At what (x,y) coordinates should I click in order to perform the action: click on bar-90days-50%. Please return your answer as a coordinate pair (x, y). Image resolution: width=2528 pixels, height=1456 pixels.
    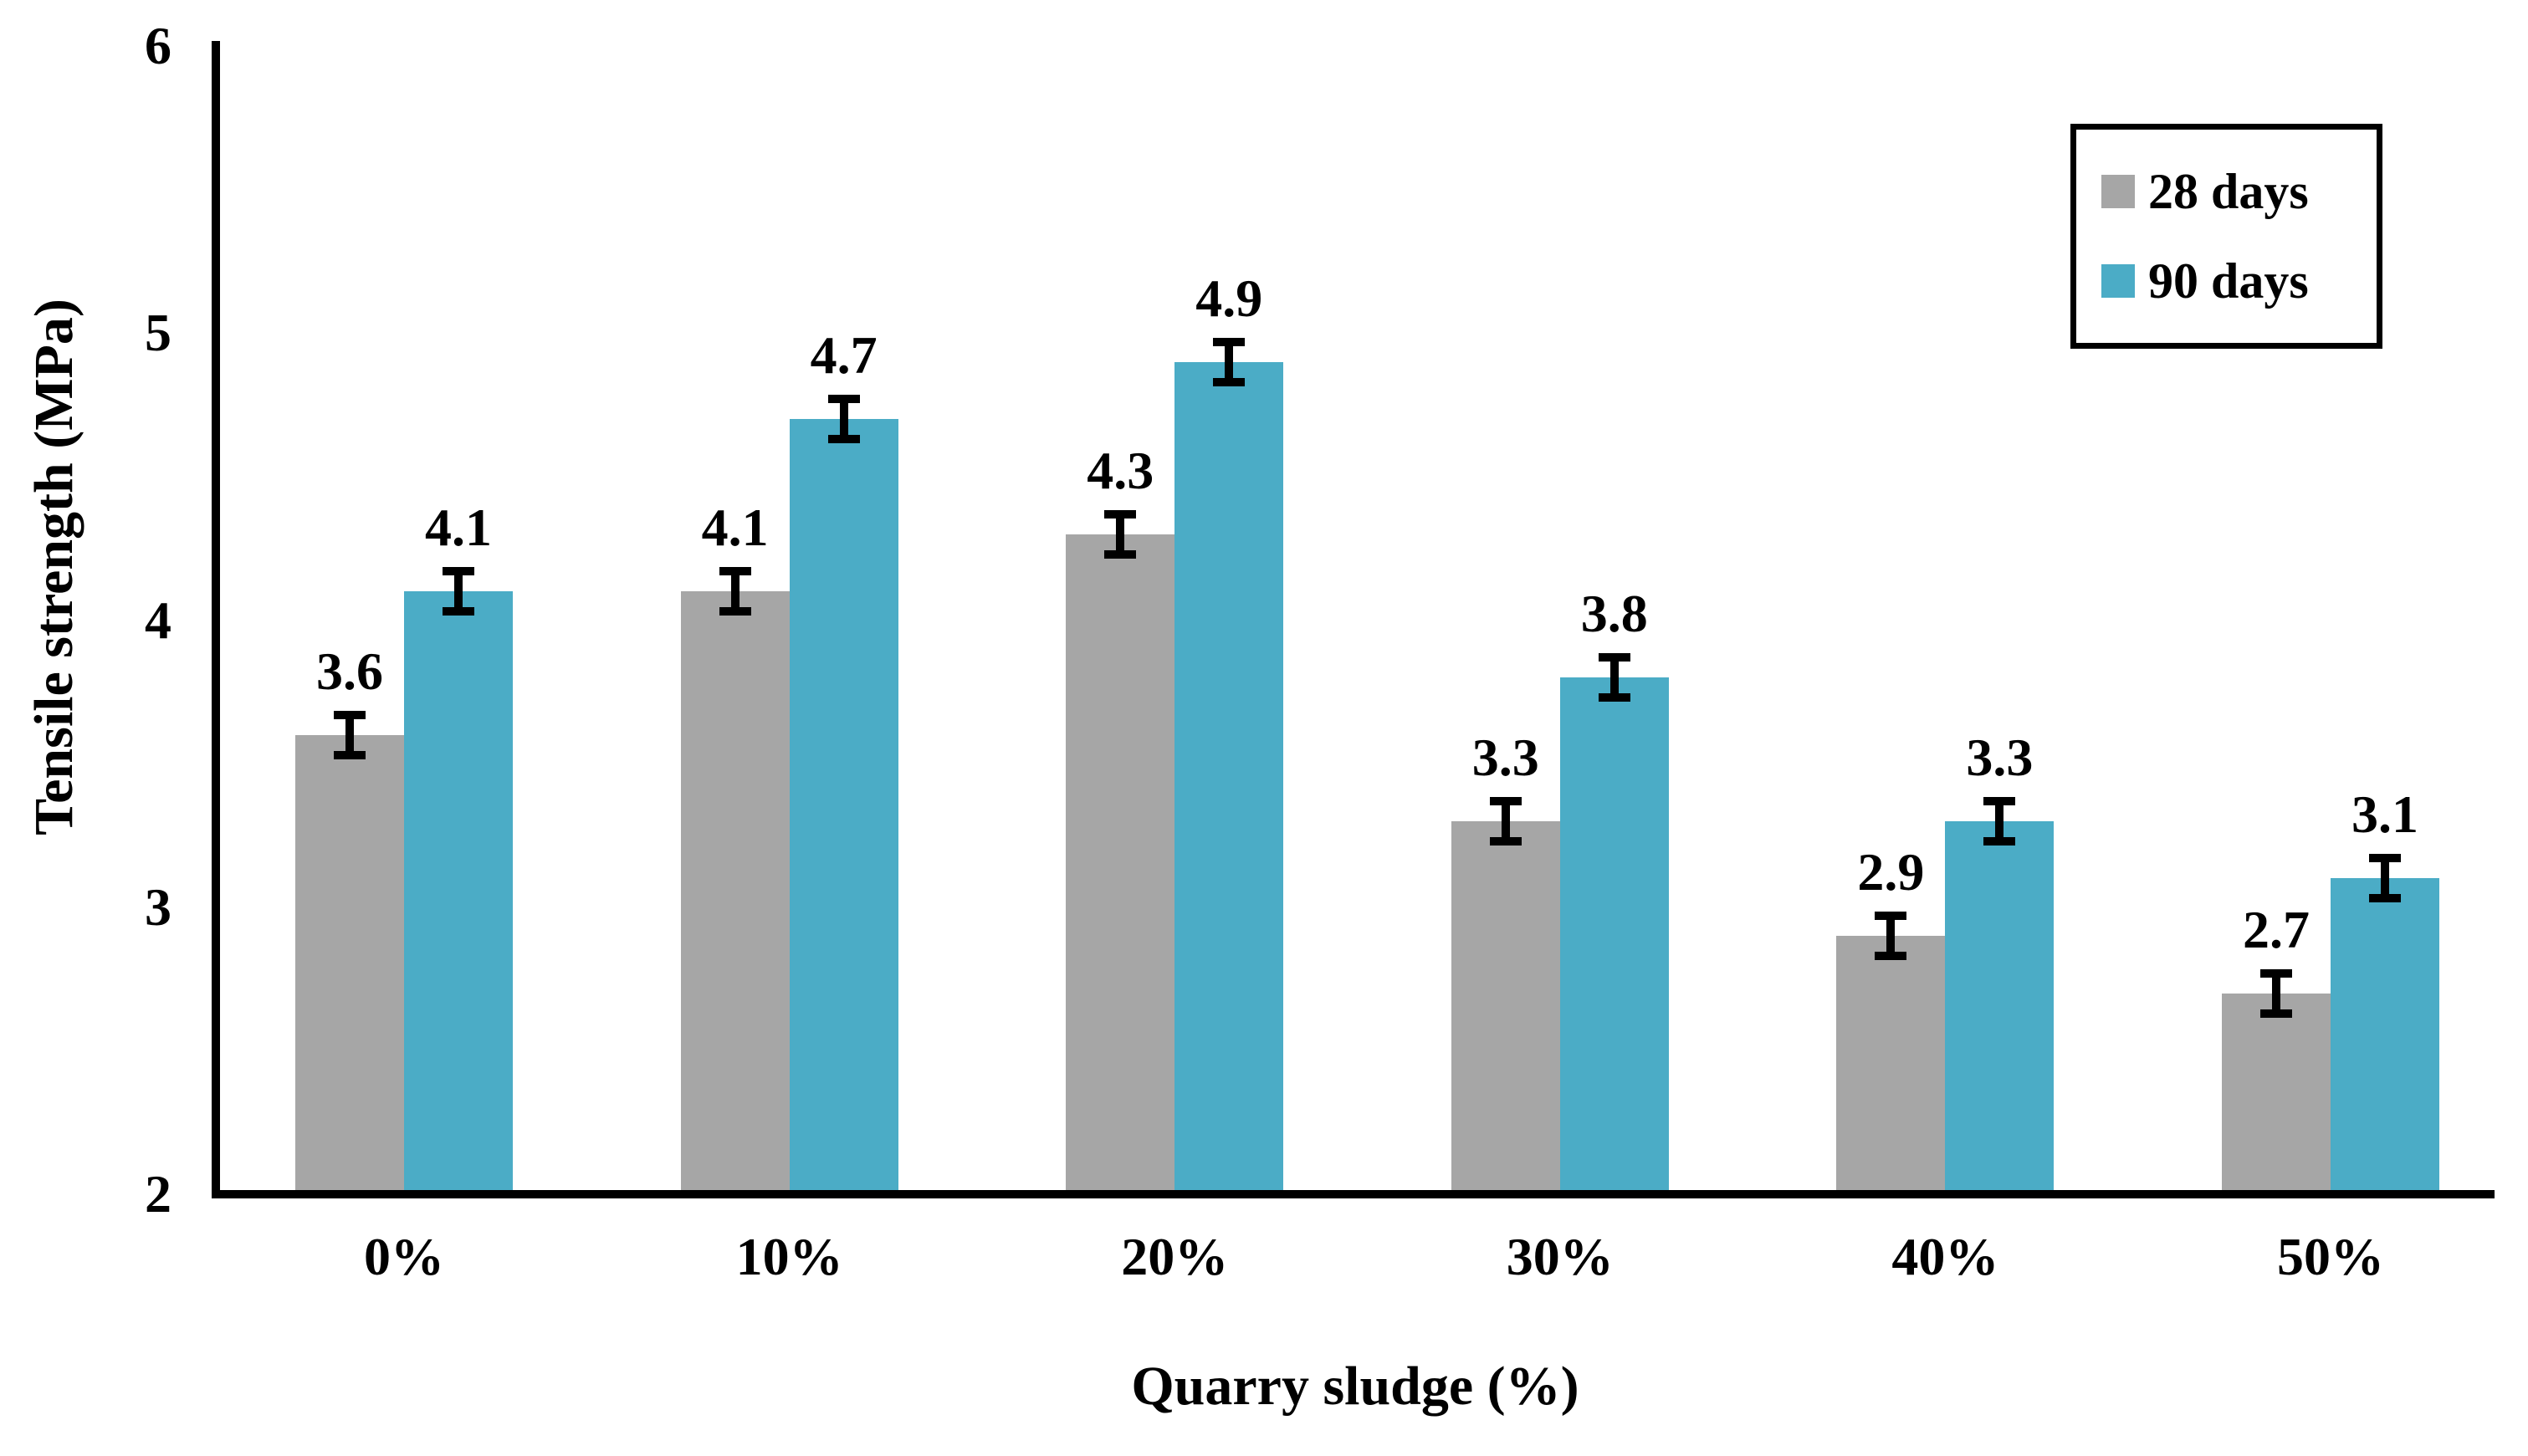
    Looking at the image, I should click on (2385, 1036).